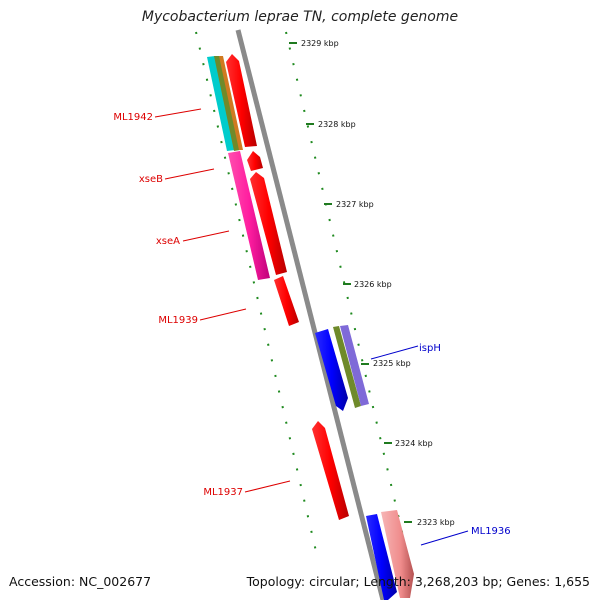 The image size is (600, 600). Describe the element at coordinates (355, 204) in the screenshot. I see `tick-label-2327: 2327 kbp` at that location.